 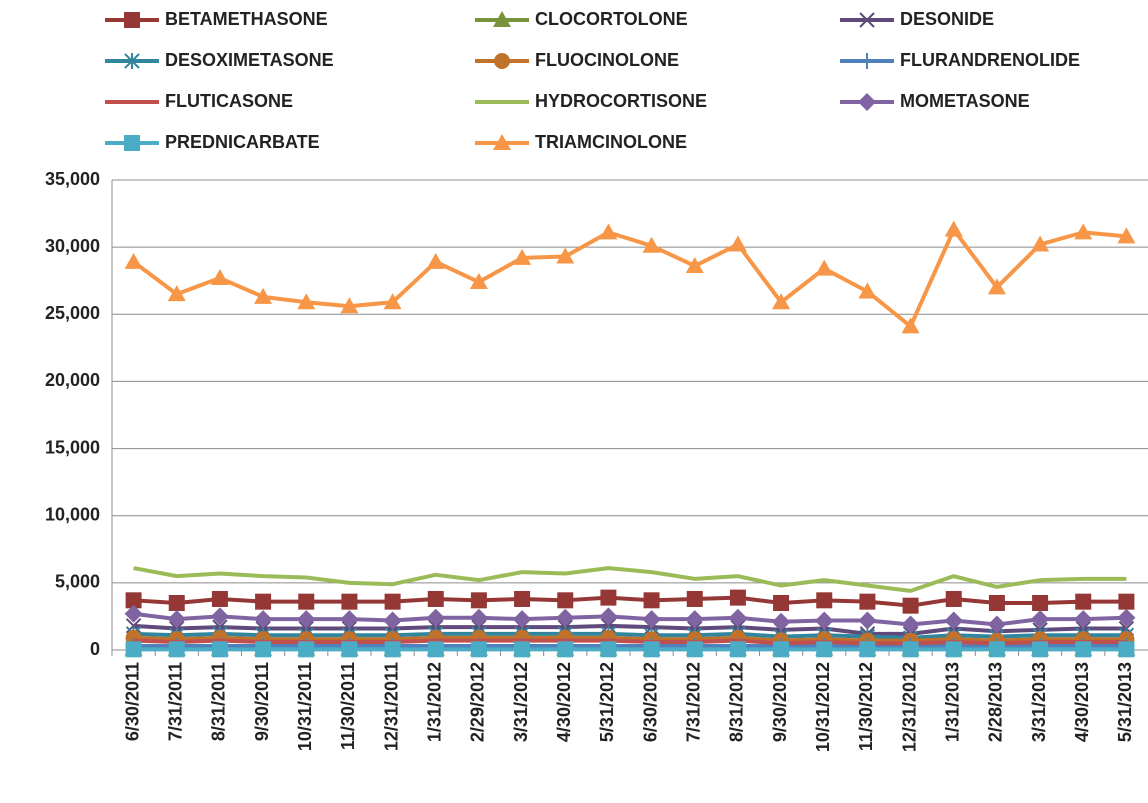 I want to click on legend-label: BETAMETHASONE, so click(x=246, y=19).